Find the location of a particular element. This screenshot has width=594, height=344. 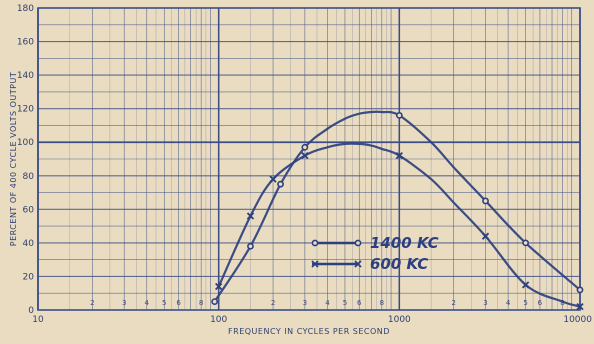

legend-label: 600 KC is located at coordinates (399, 264).